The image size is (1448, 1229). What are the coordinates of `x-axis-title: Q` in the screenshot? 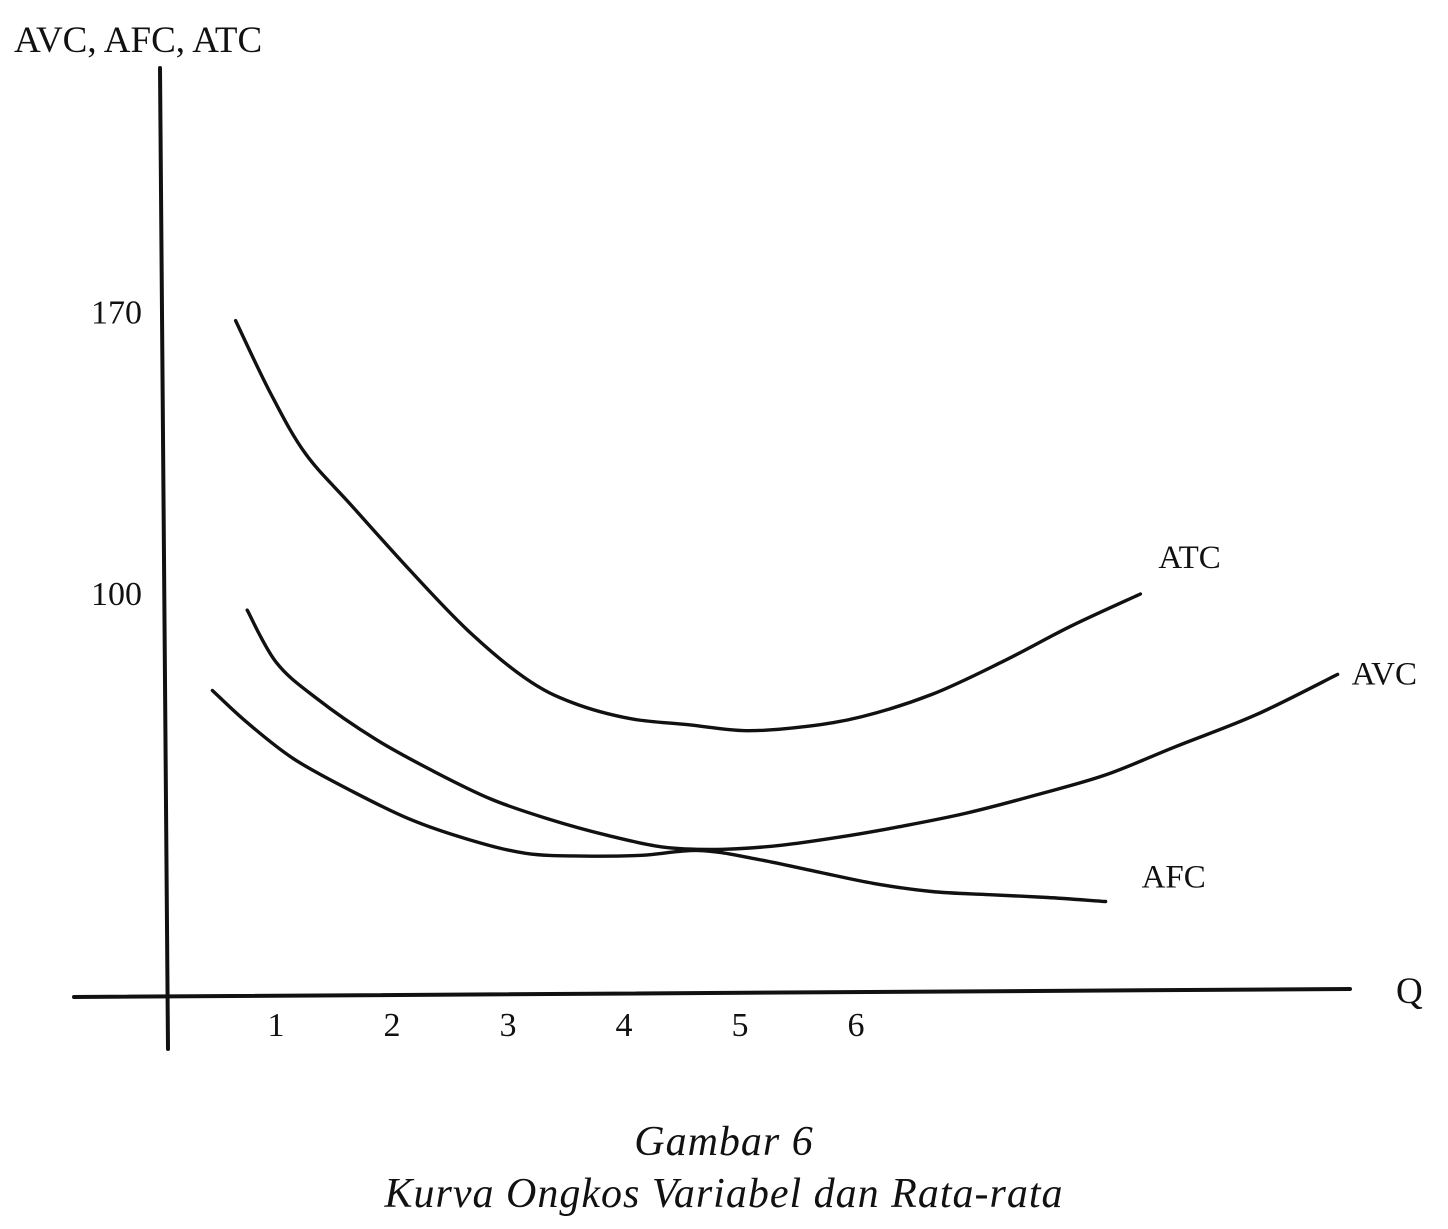 It's located at (1409, 991).